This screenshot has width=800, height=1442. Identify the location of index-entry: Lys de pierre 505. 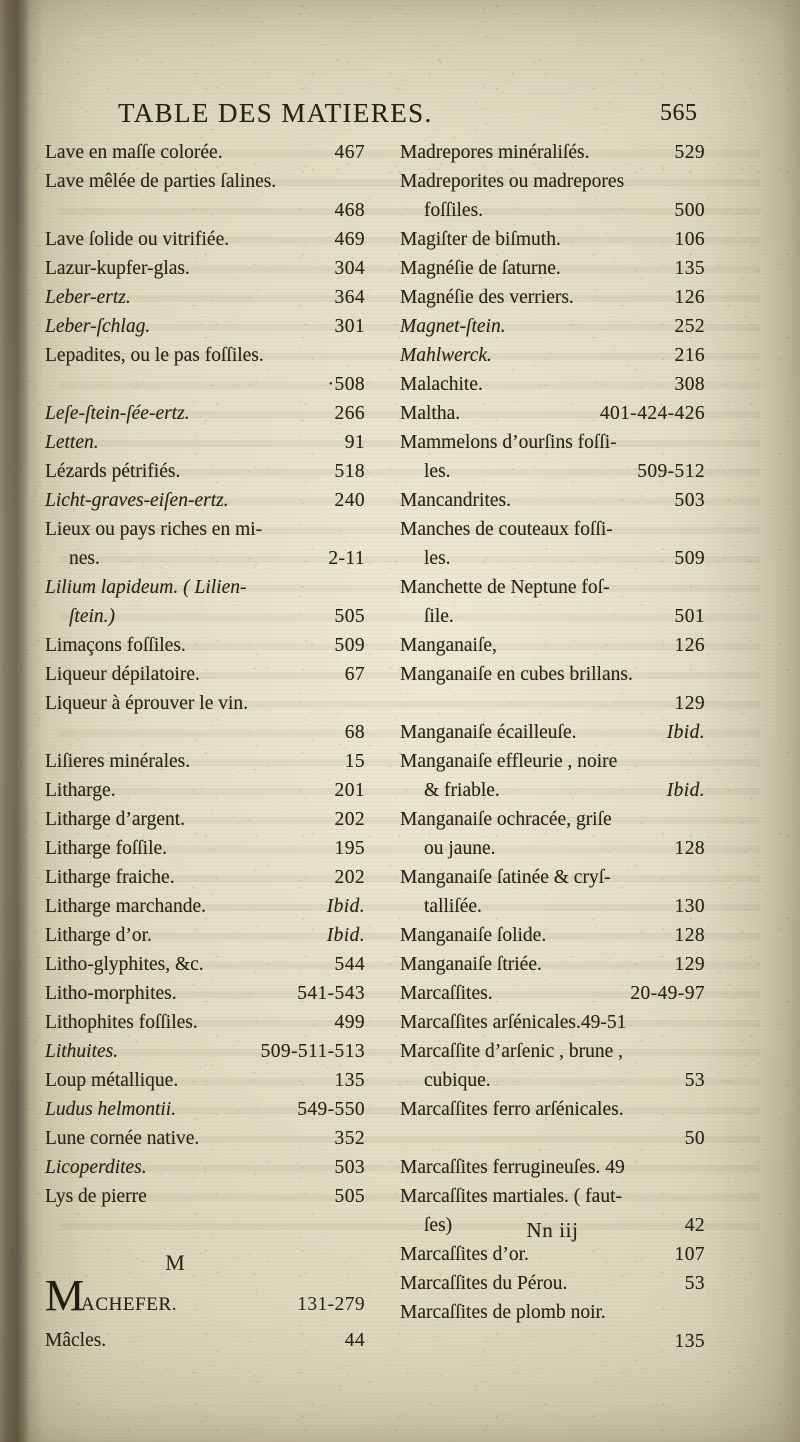
(205, 1196).